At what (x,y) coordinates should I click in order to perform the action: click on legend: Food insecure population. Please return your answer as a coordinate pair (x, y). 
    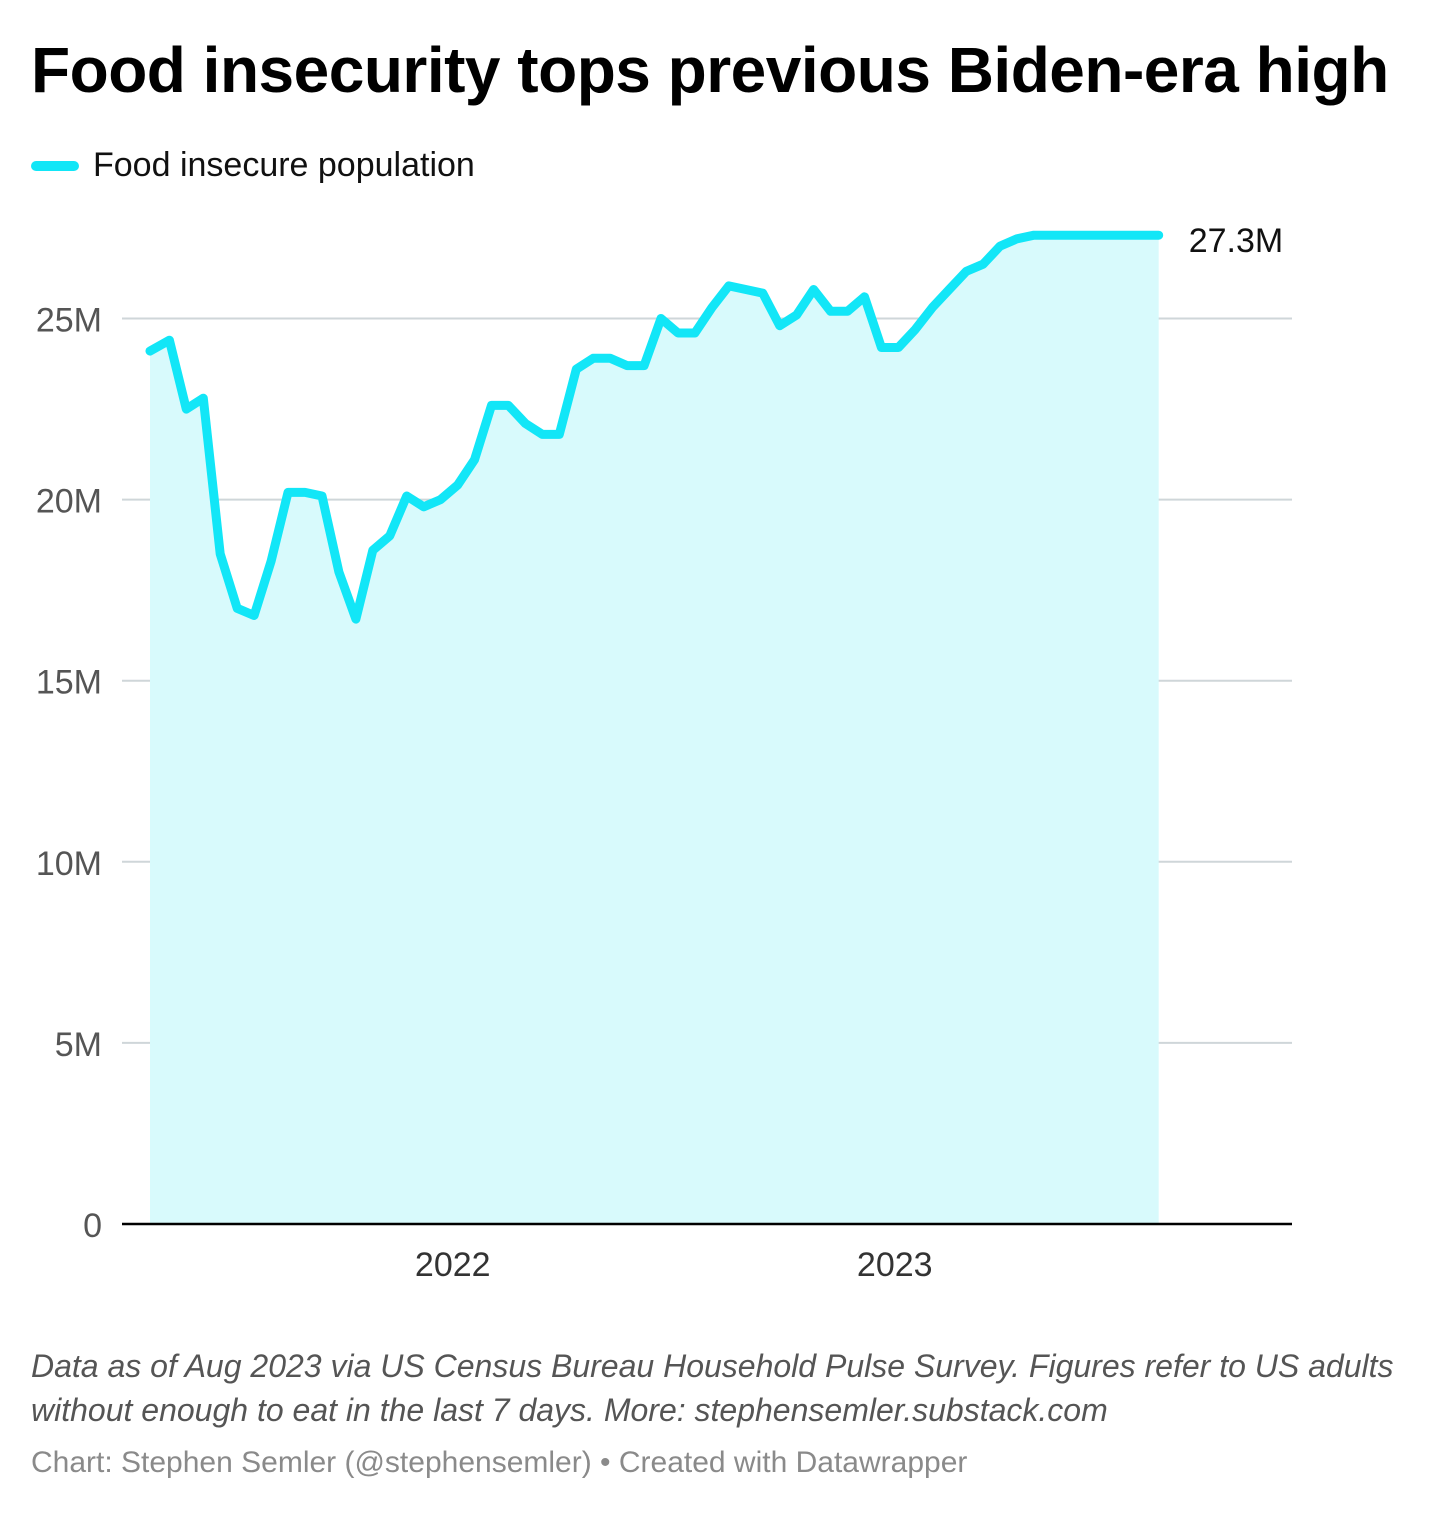
    Looking at the image, I should click on (253, 165).